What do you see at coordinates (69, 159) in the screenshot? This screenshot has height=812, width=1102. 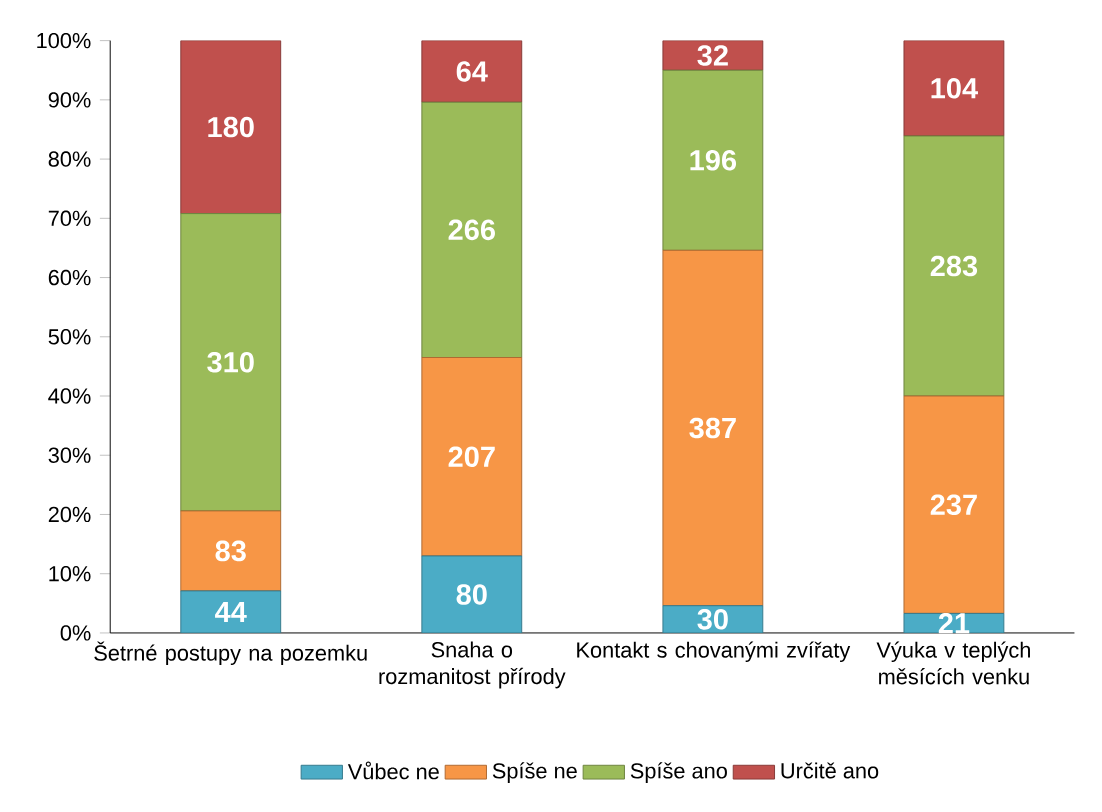 I see `y-tick-label: 80%` at bounding box center [69, 159].